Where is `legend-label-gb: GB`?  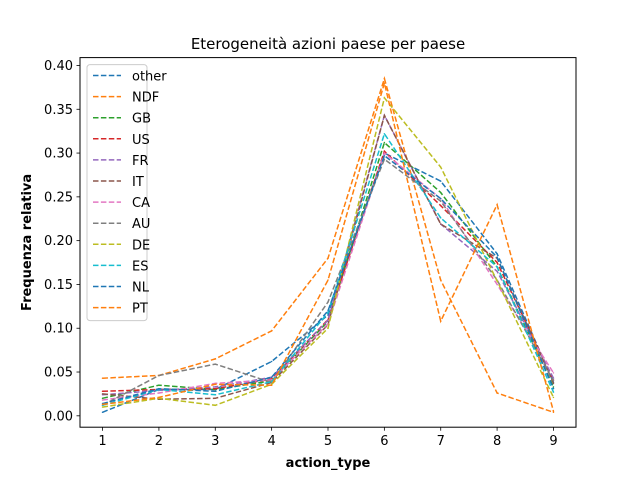 legend-label-gb: GB is located at coordinates (141, 119).